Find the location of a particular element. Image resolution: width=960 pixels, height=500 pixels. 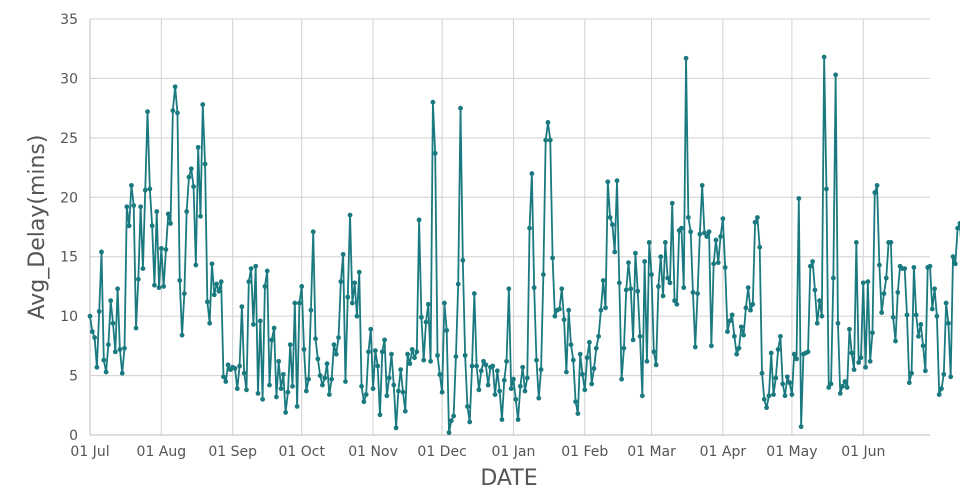

y-tick-label: 10 is located at coordinates (69, 317).